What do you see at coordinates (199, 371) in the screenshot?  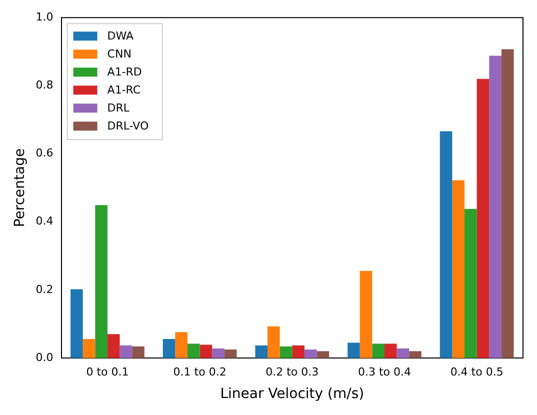 I see `x-tick-label: 0.1 to 0.2` at bounding box center [199, 371].